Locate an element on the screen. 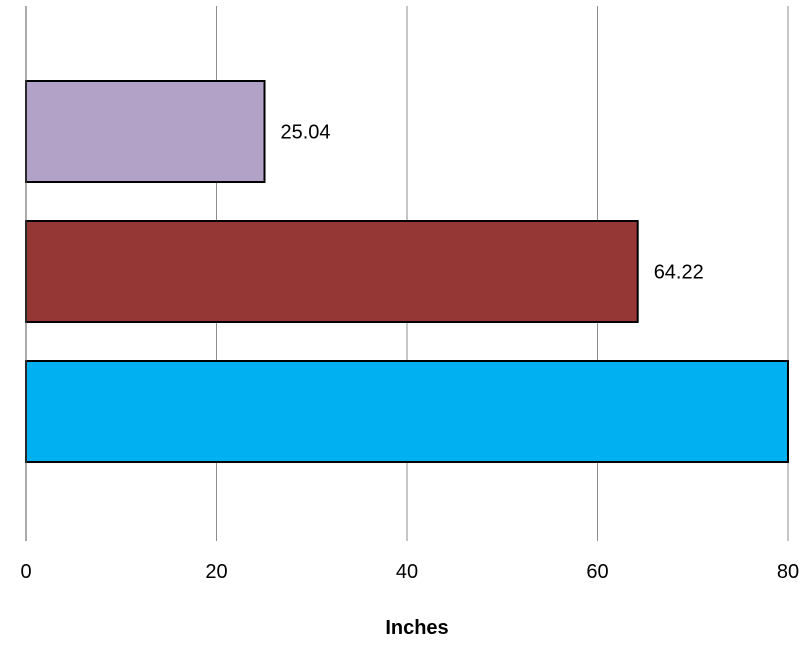  data-label-layer: 25.04 64.22 is located at coordinates (492, 203).